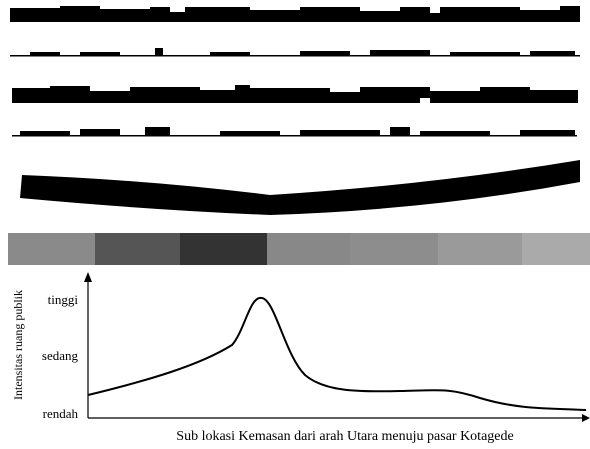 The width and height of the screenshot is (590, 449). What do you see at coordinates (60, 355) in the screenshot?
I see `y-level: sedang` at bounding box center [60, 355].